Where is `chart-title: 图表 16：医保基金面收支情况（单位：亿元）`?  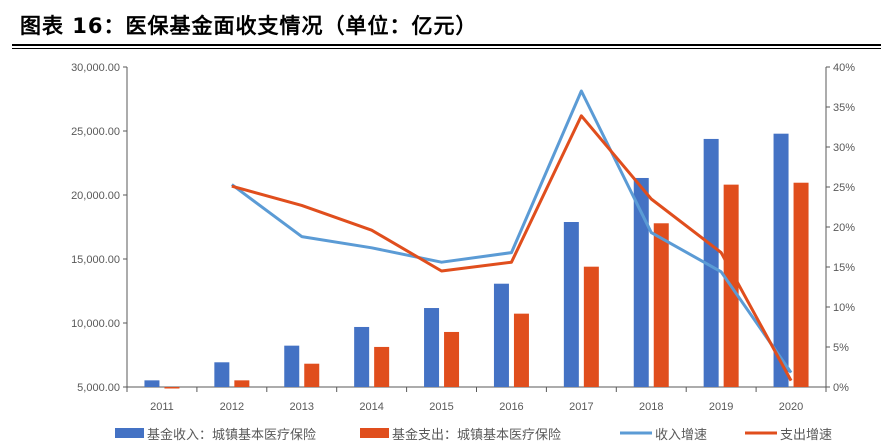
chart-title: 图表 16：医保基金面收支情况（单位：亿元） is located at coordinates (249, 26).